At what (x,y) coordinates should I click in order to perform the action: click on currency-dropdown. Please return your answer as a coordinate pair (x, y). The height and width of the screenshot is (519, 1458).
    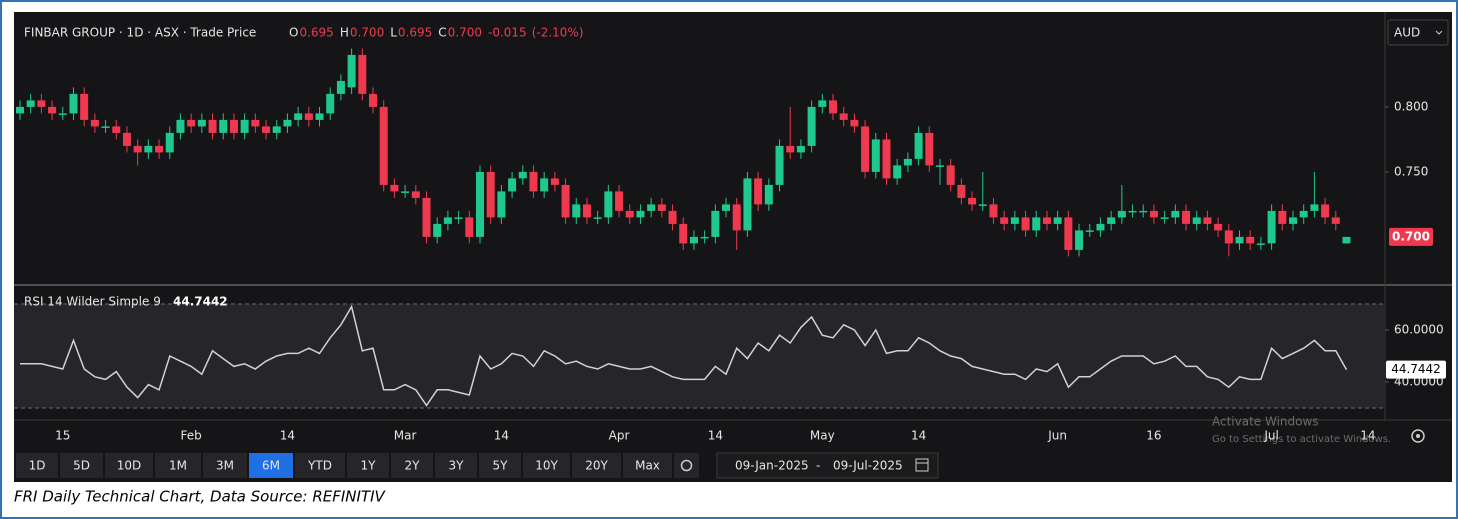
    Looking at the image, I should click on (1418, 32).